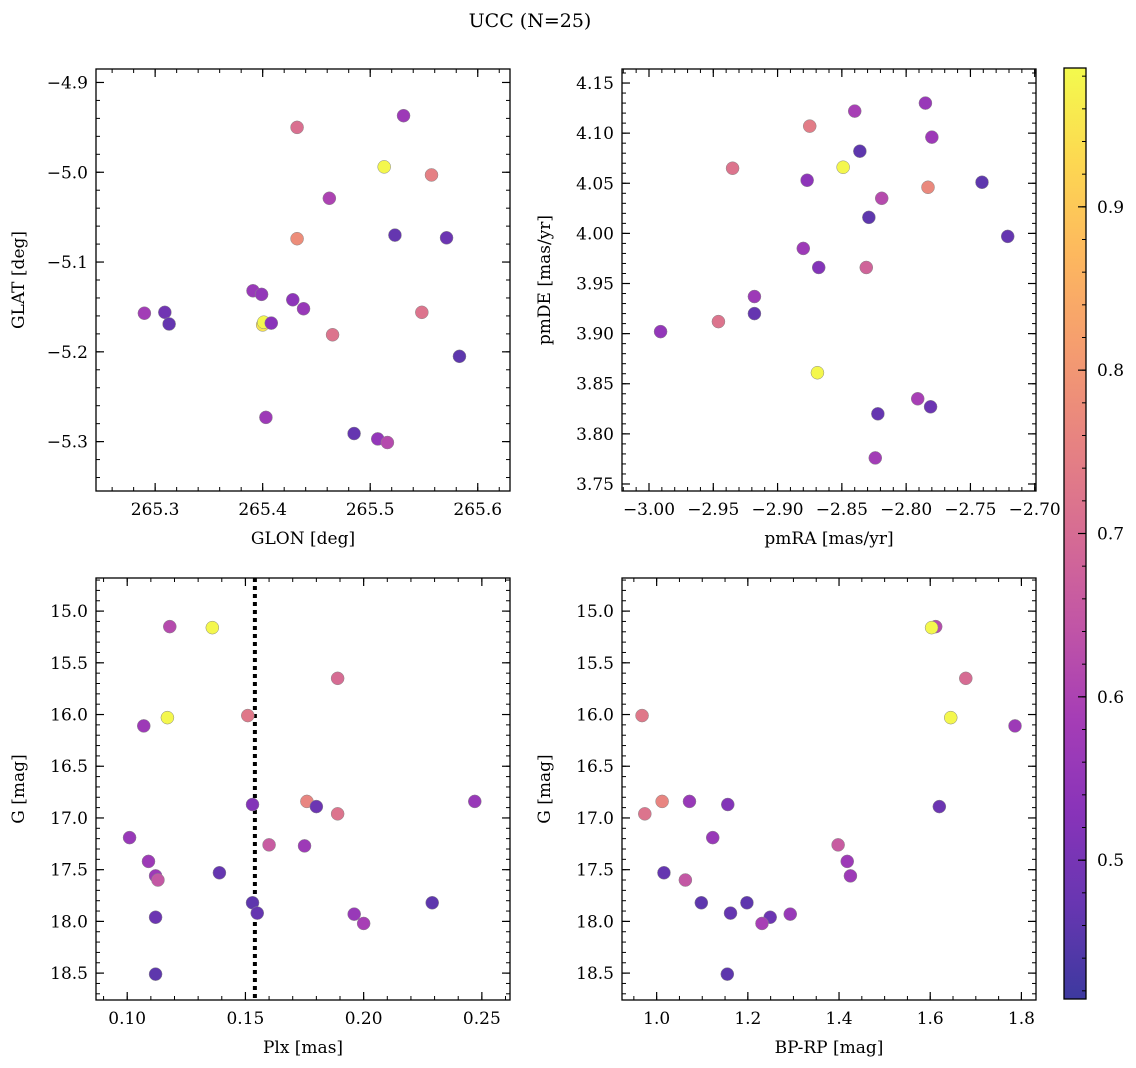 The image size is (1136, 1068). What do you see at coordinates (842, 510) in the screenshot?
I see `x-tick-label: −2.85` at bounding box center [842, 510].